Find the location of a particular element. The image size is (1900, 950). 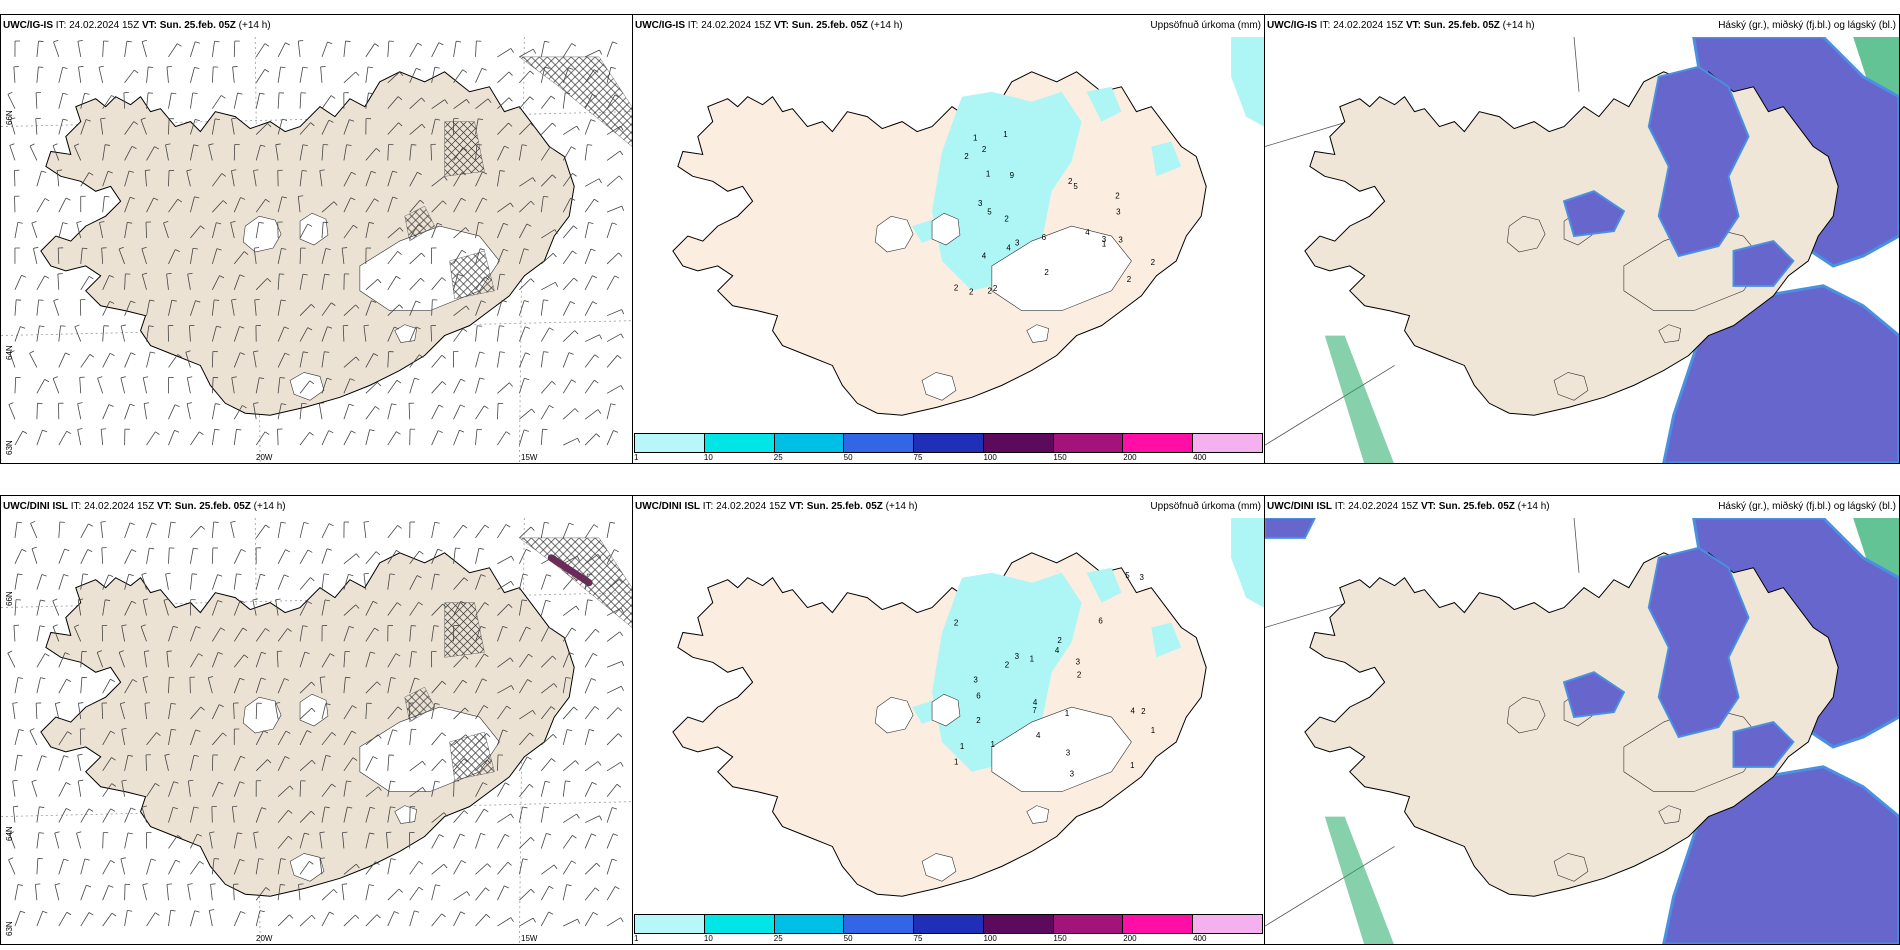

precip-value: 3 is located at coordinates (1104, 239).